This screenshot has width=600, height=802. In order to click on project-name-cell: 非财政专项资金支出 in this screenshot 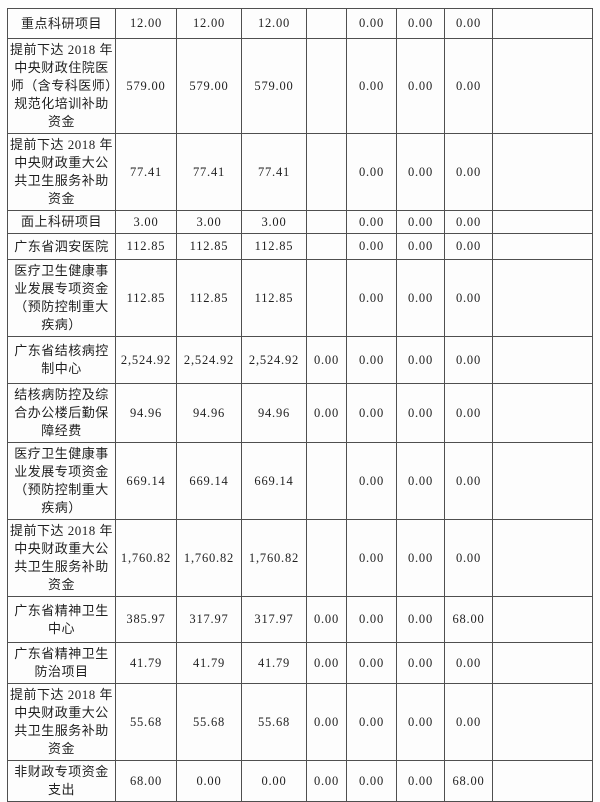, I will do `click(61, 781)`.